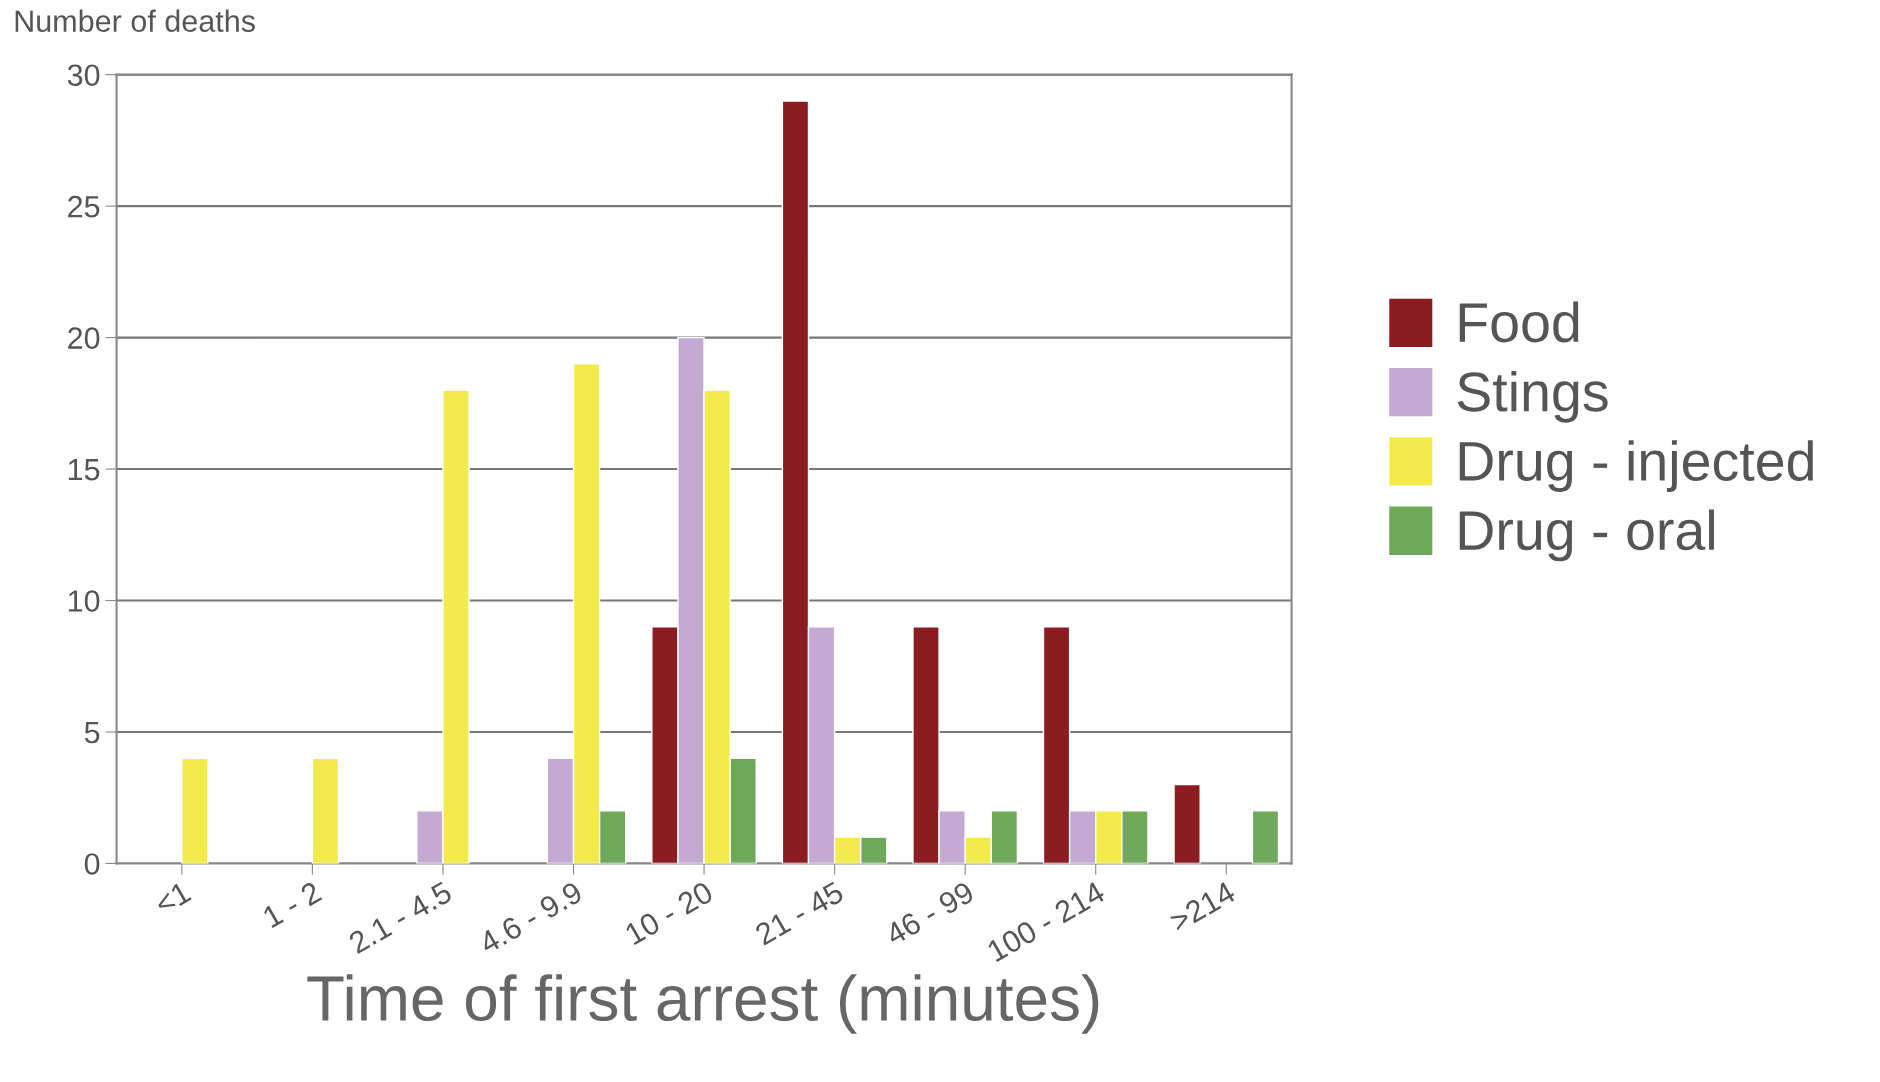 The height and width of the screenshot is (1082, 1880). What do you see at coordinates (83, 75) in the screenshot?
I see `y-tick-label: 30` at bounding box center [83, 75].